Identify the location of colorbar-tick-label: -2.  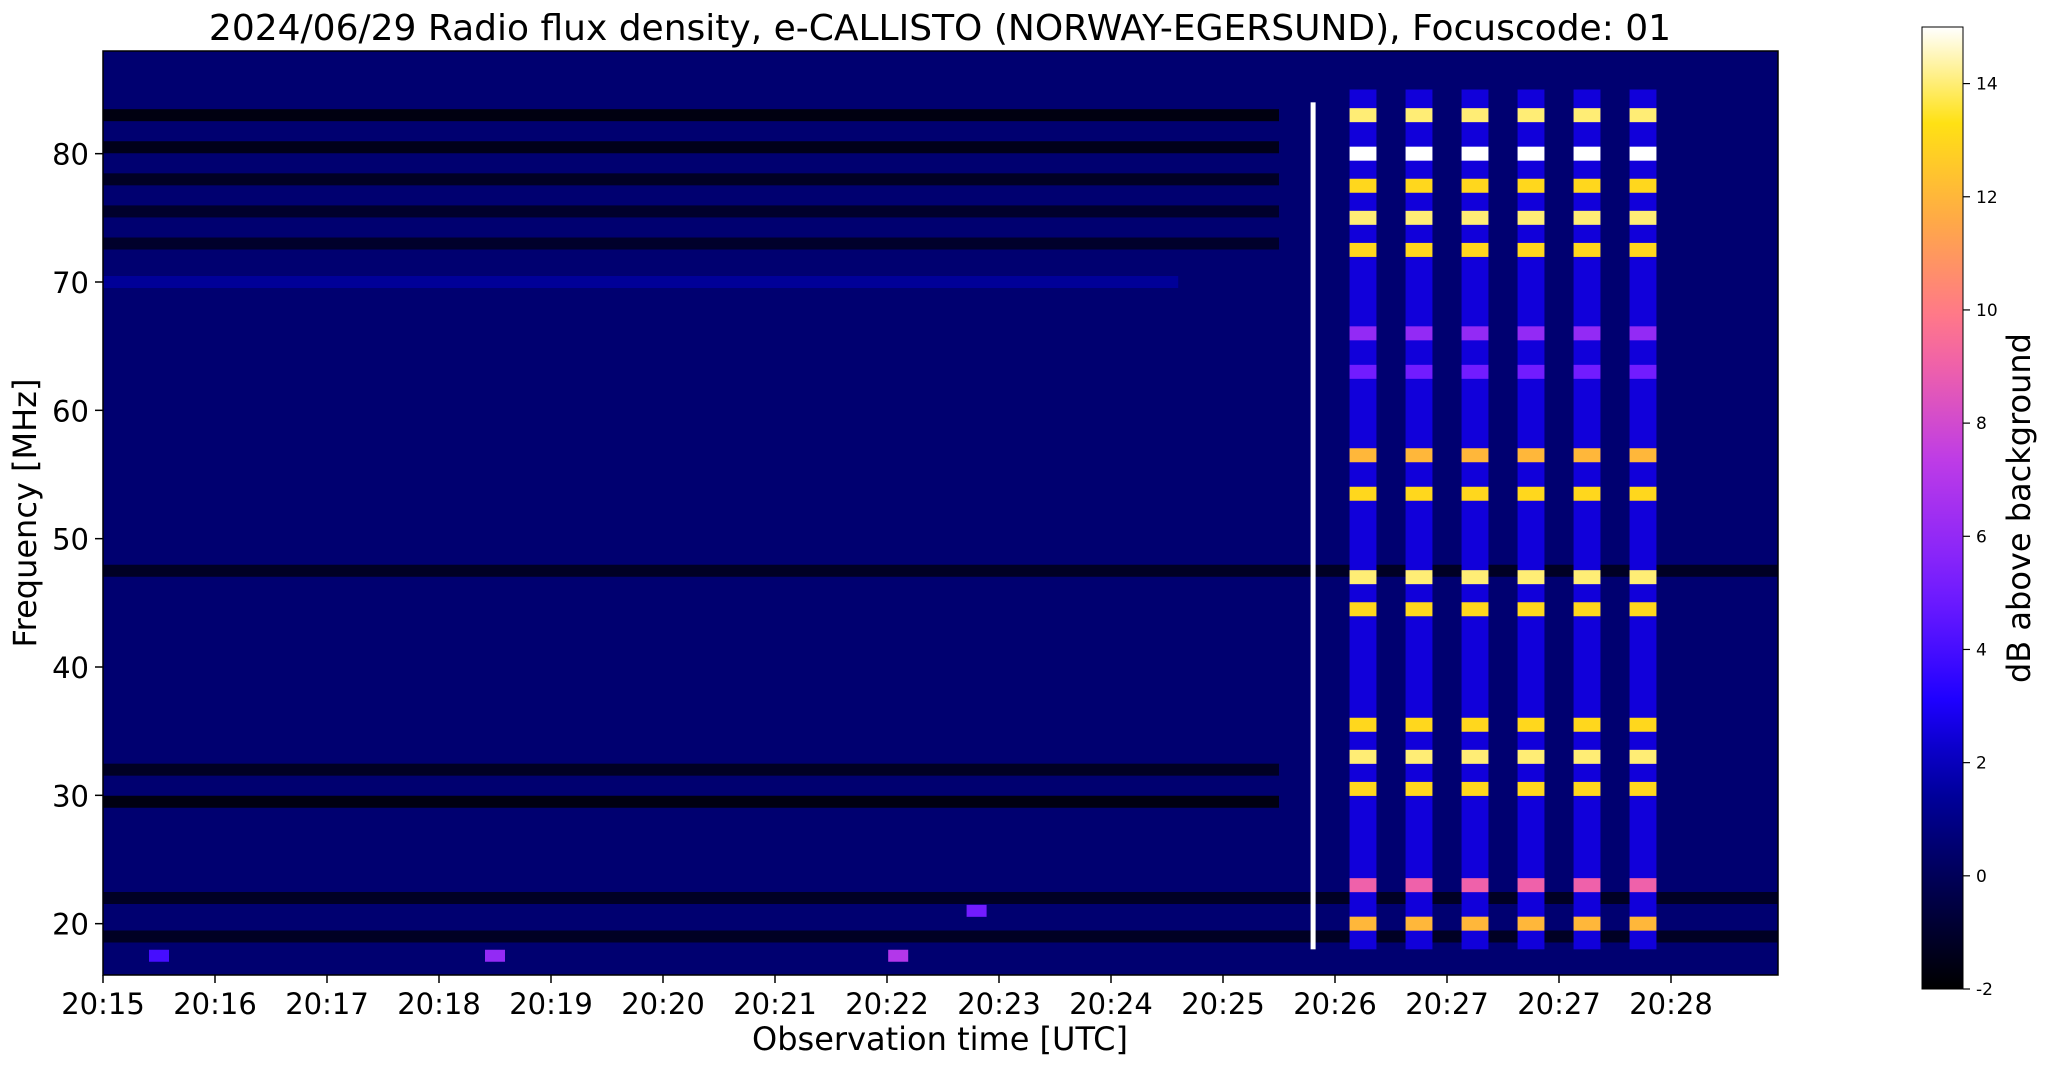
(1984, 990).